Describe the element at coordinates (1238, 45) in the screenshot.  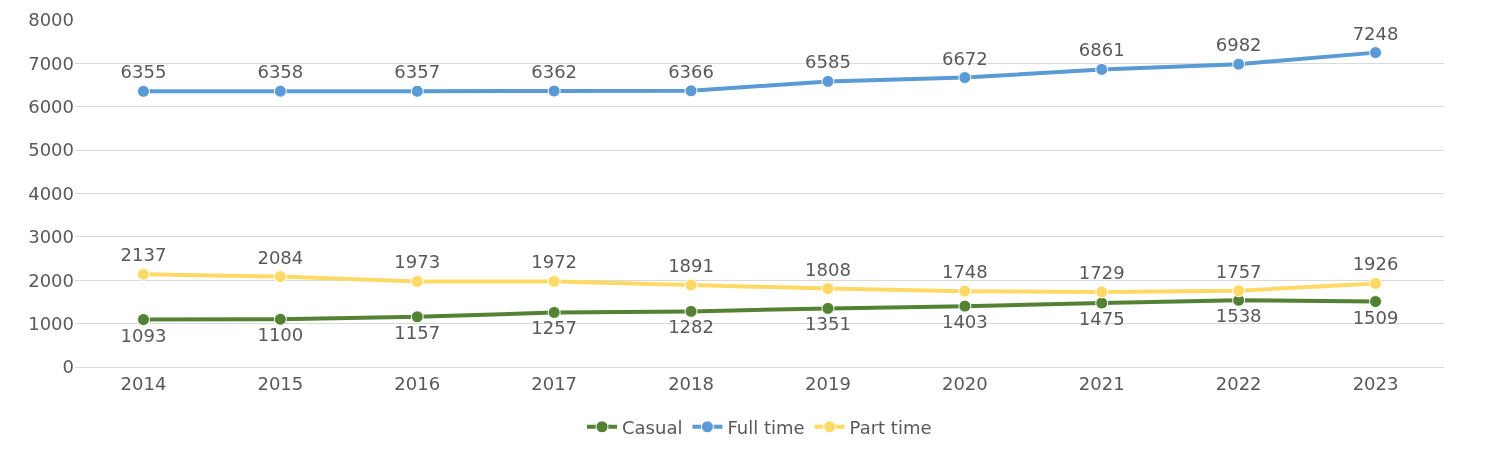
I see `data-label: 6982` at that location.